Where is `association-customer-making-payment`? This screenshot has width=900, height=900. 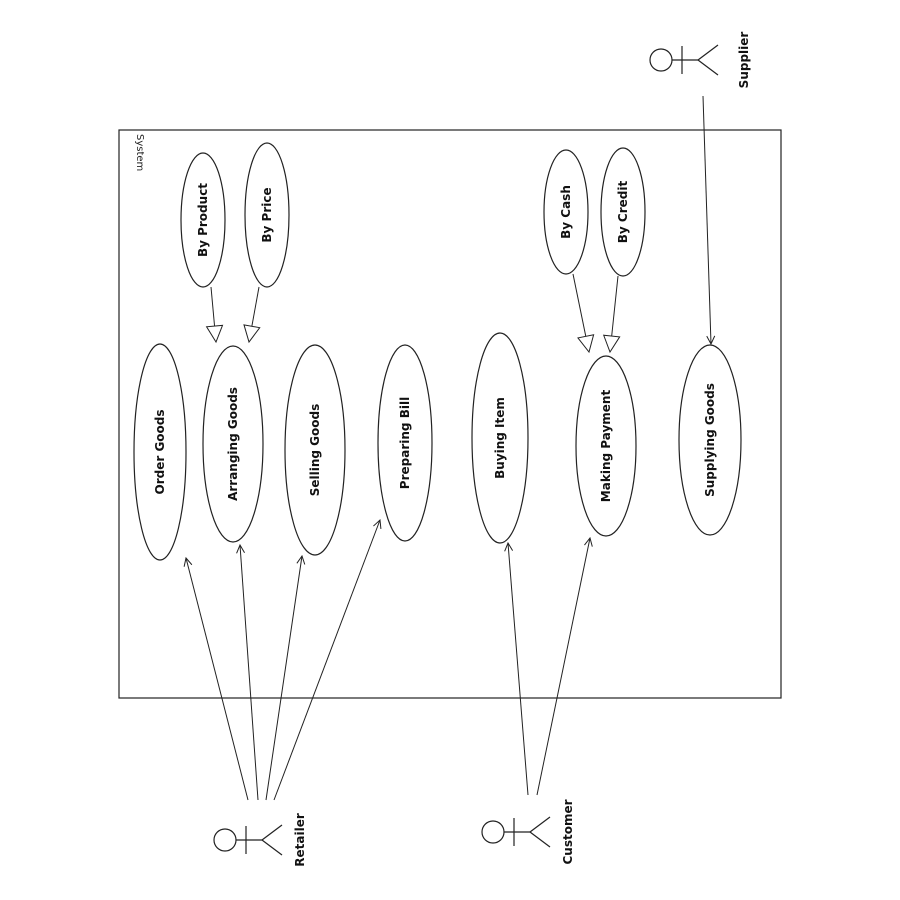 association-customer-making-payment is located at coordinates (563, 667).